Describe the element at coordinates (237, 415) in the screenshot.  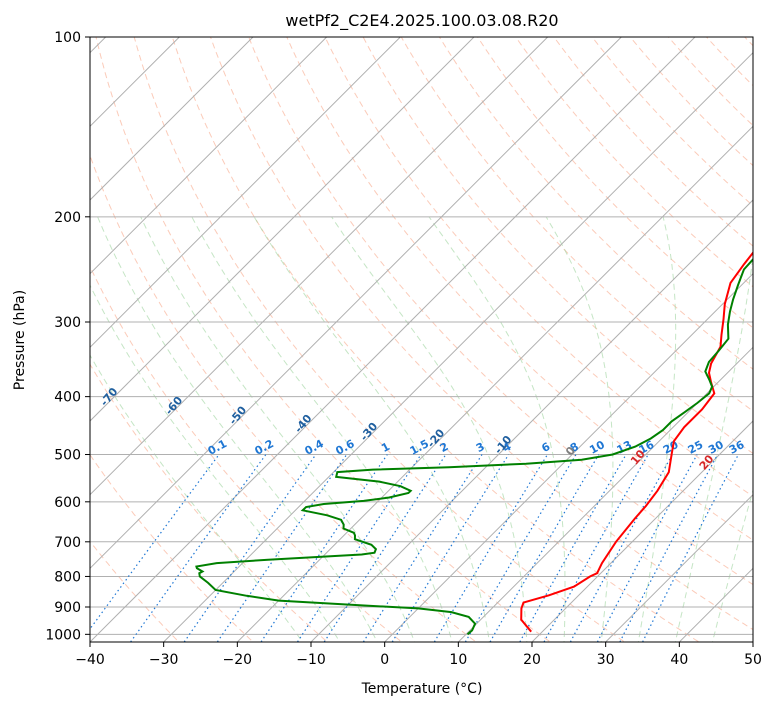
I see `adiabat-label: -50` at that location.